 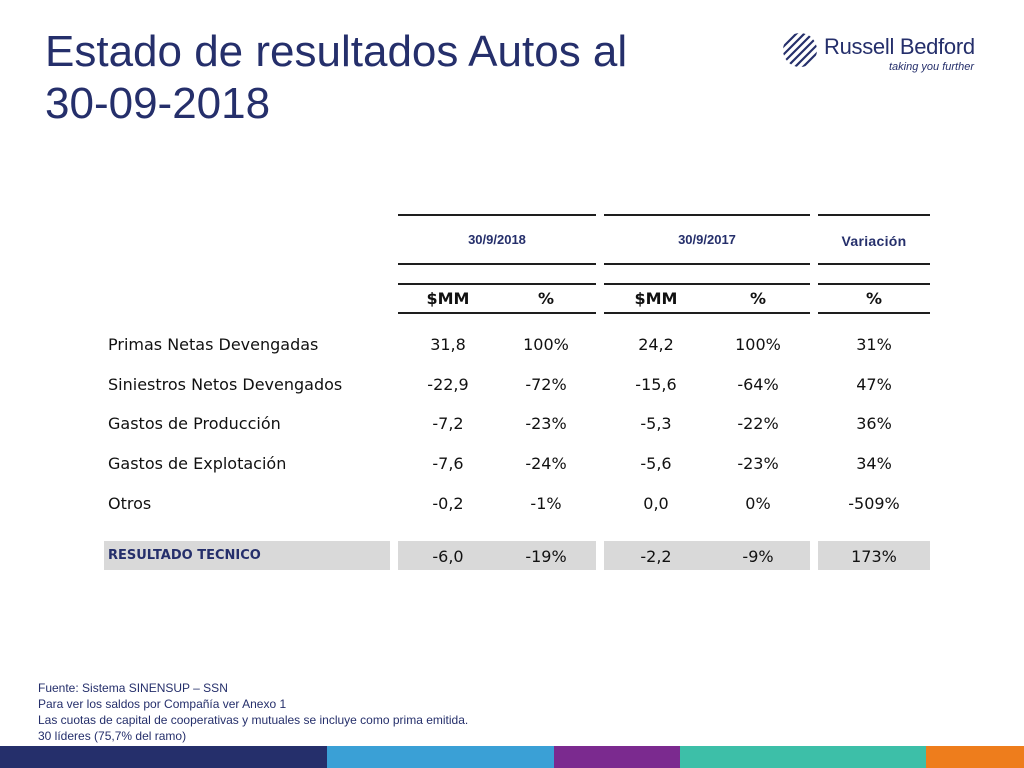 I want to click on result-cell: 173%, so click(x=874, y=556).